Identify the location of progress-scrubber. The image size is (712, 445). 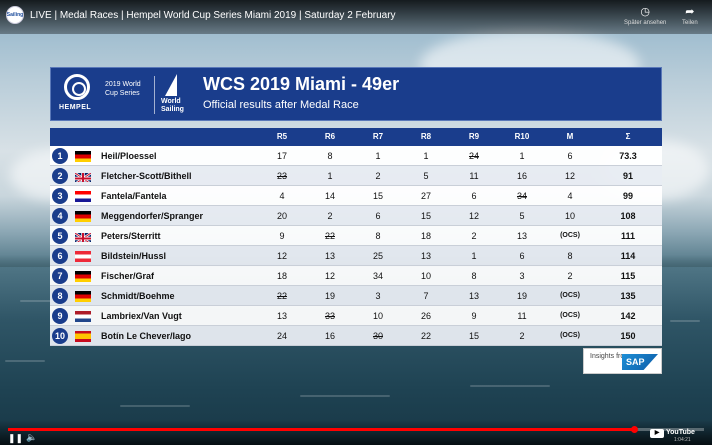
(635, 429).